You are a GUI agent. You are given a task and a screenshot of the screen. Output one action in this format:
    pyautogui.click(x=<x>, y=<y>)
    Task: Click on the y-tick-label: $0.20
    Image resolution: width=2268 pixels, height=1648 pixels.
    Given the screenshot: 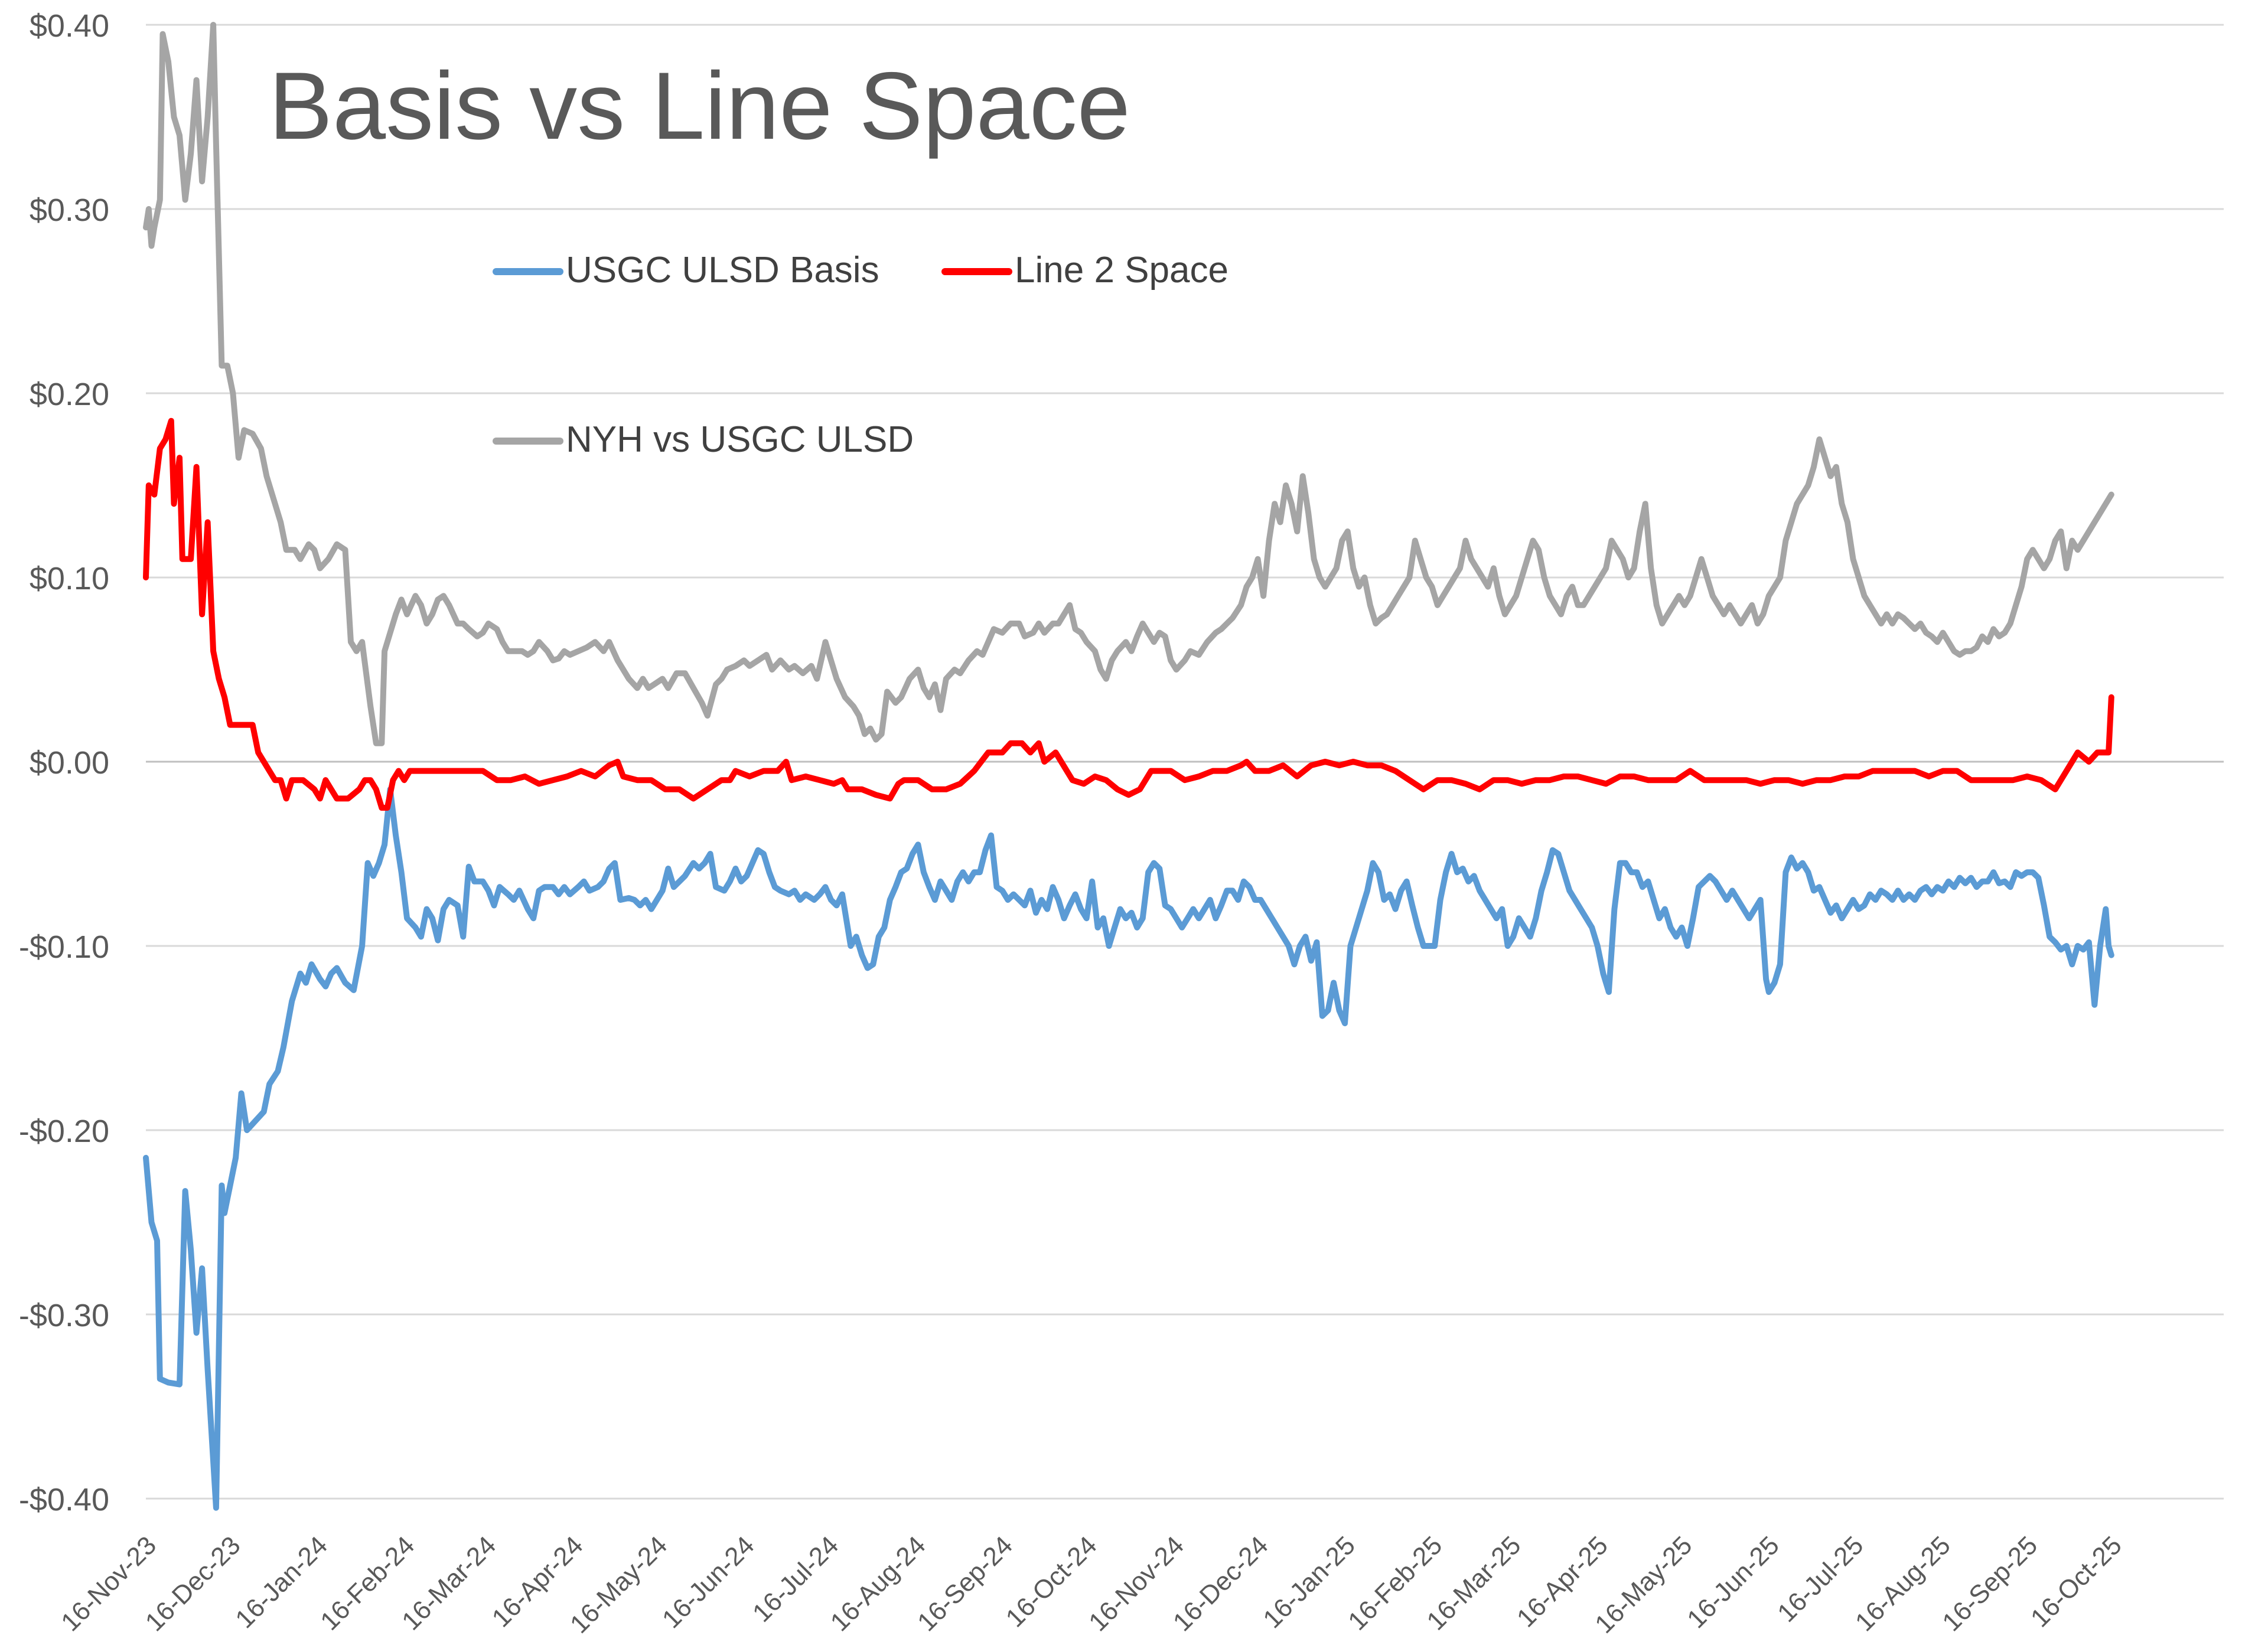 What is the action you would take?
    pyautogui.click(x=69, y=394)
    